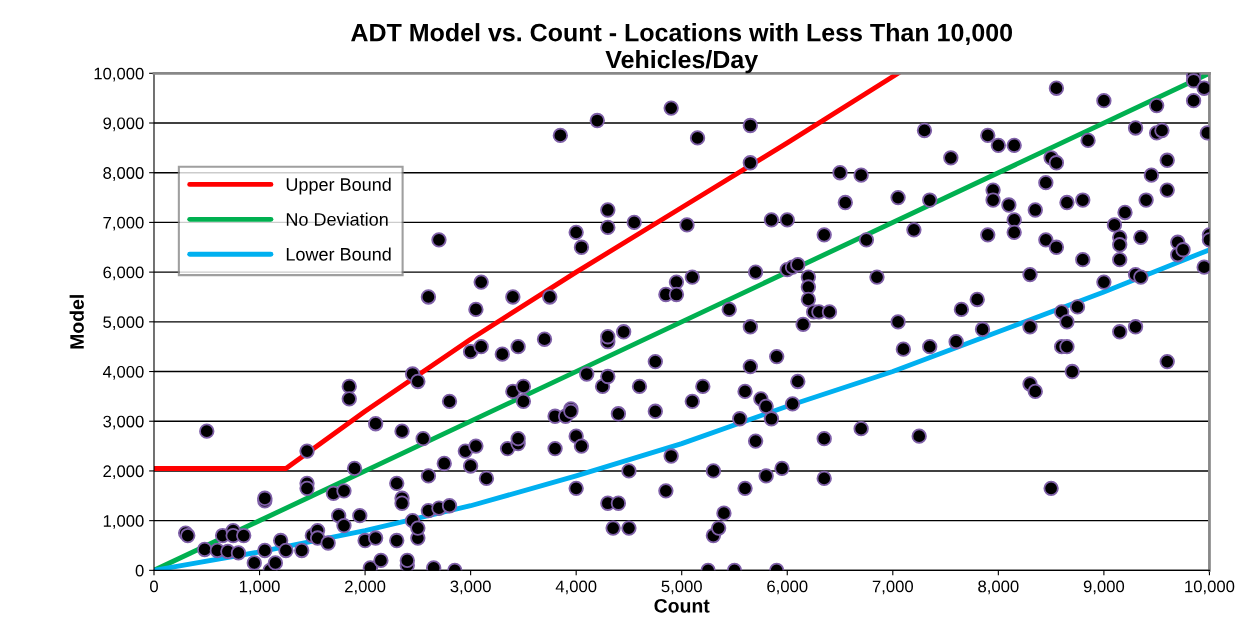 The image size is (1252, 643). What do you see at coordinates (123, 472) in the screenshot?
I see `y-tick-label: 2,000` at bounding box center [123, 472].